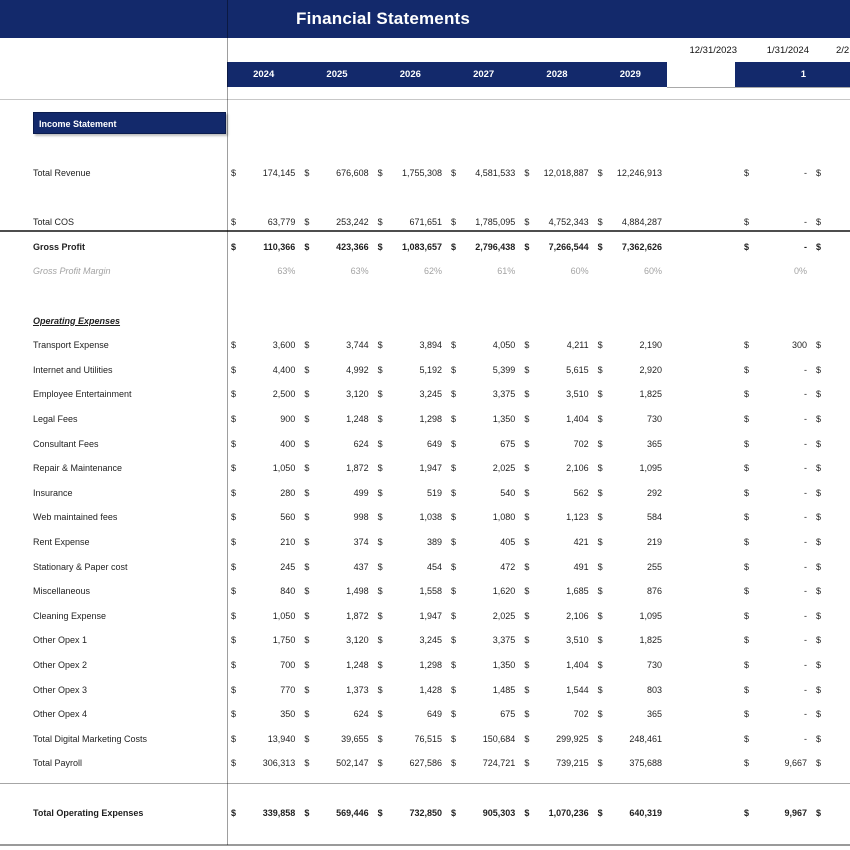 Image resolution: width=850 pixels, height=850 pixels. Describe the element at coordinates (556, 173) in the screenshot. I see `money-cell-year-2028: $12,018,887` at that location.